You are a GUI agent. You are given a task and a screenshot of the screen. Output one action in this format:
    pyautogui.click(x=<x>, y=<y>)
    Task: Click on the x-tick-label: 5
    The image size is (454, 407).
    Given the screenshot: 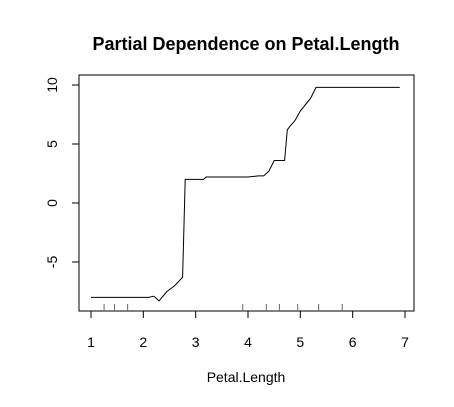 What is the action you would take?
    pyautogui.click(x=300, y=342)
    